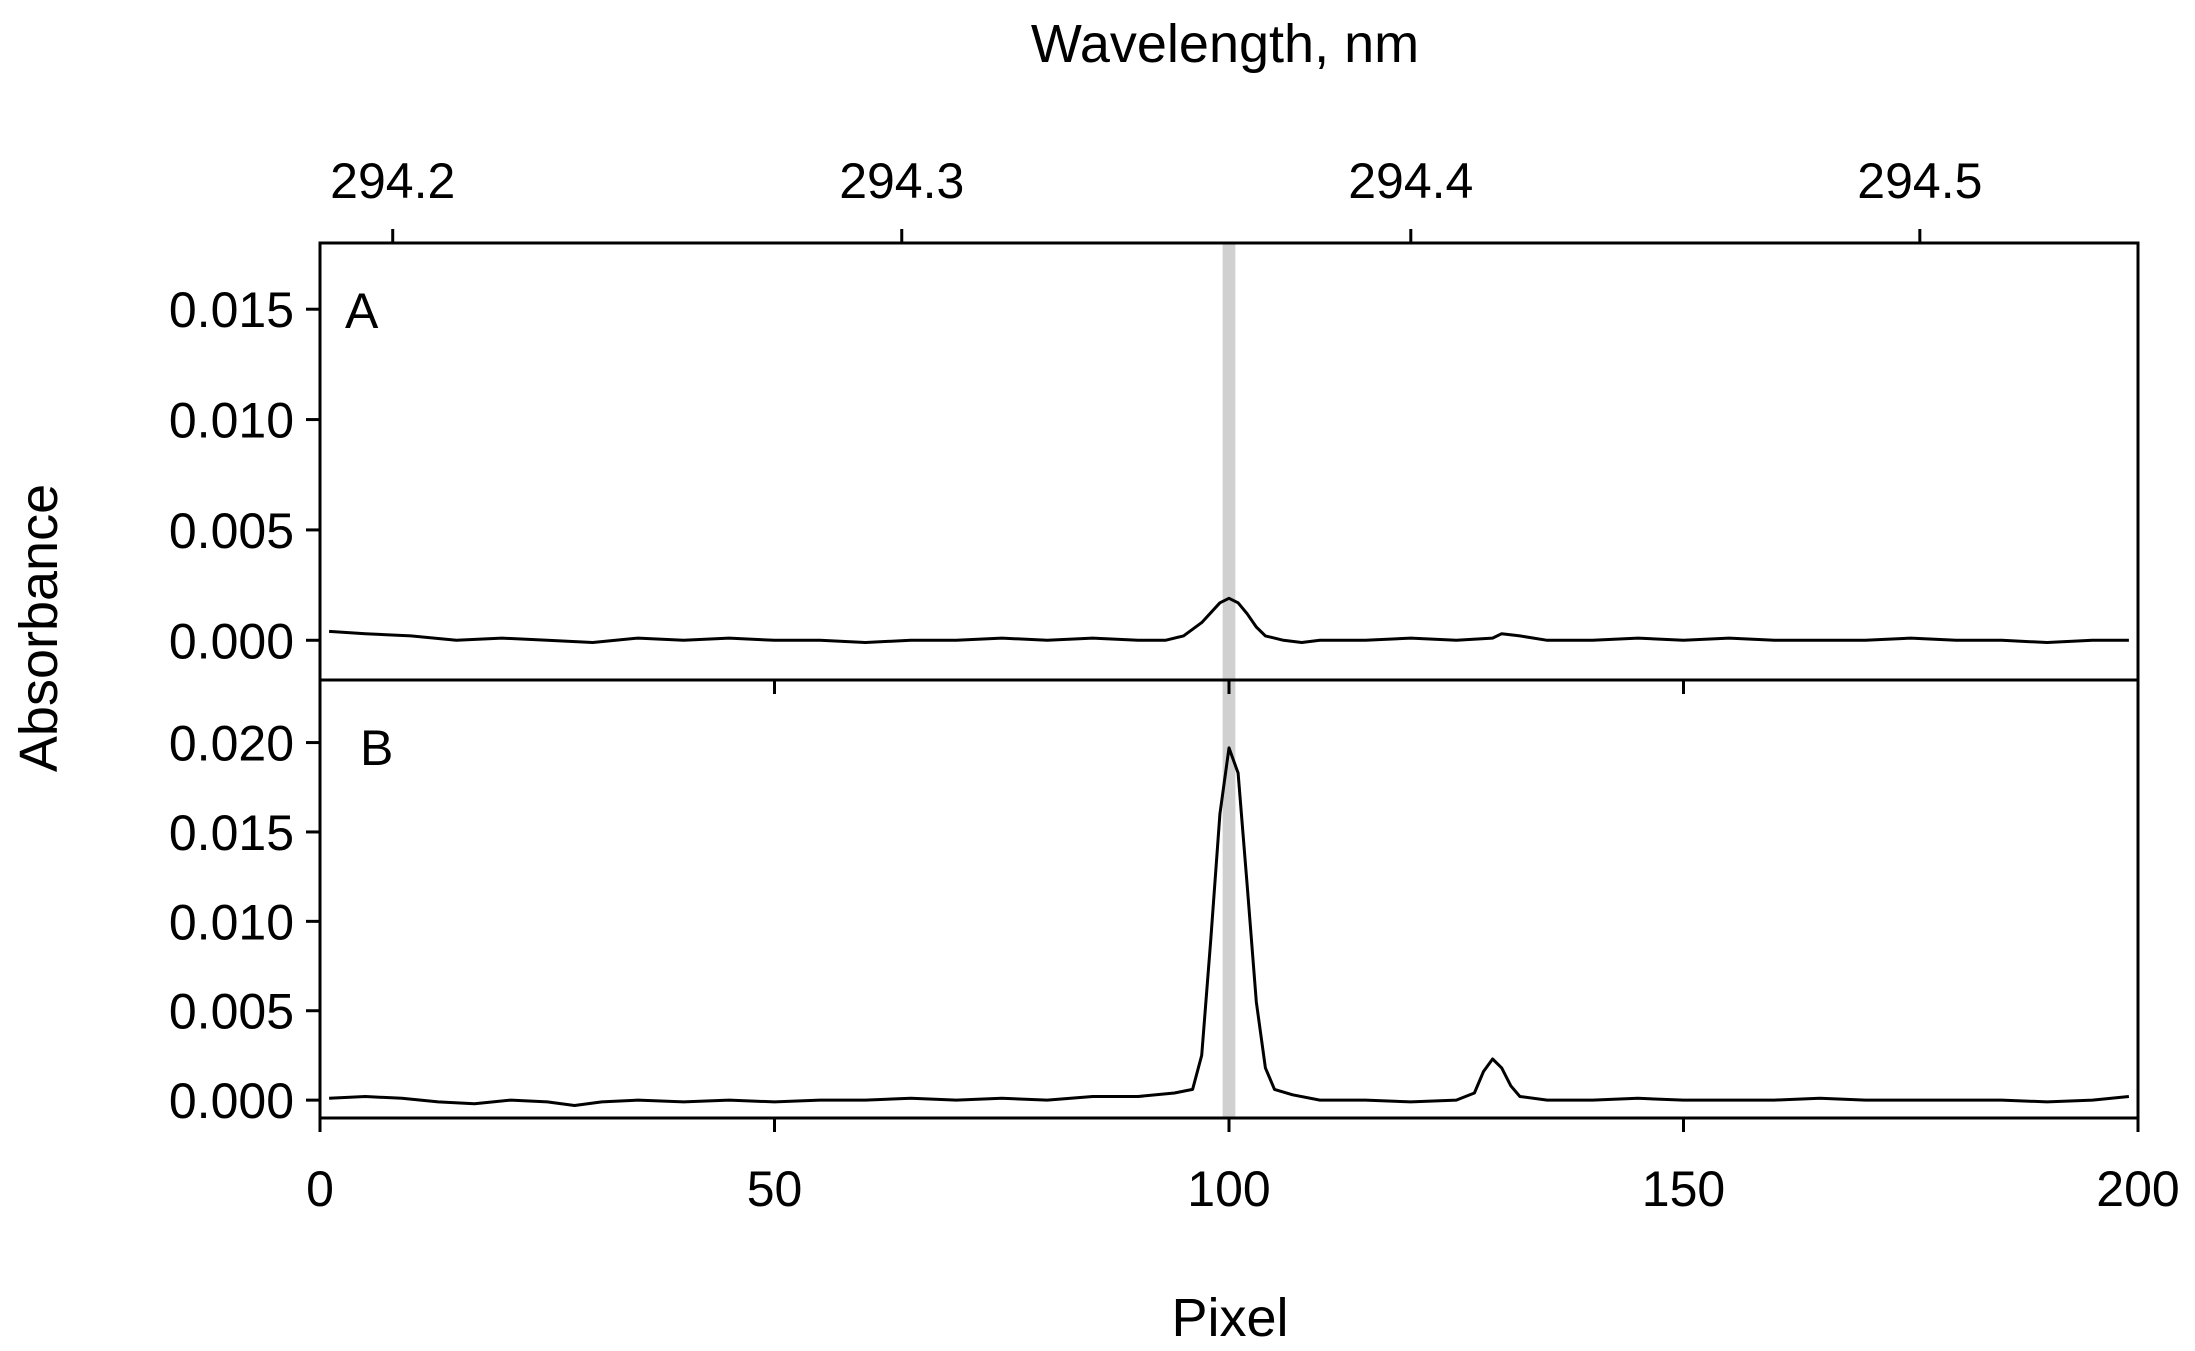 This screenshot has height=1351, width=2195. Describe the element at coordinates (1410, 181) in the screenshot. I see `top-axis-tick-label: 294.4` at that location.